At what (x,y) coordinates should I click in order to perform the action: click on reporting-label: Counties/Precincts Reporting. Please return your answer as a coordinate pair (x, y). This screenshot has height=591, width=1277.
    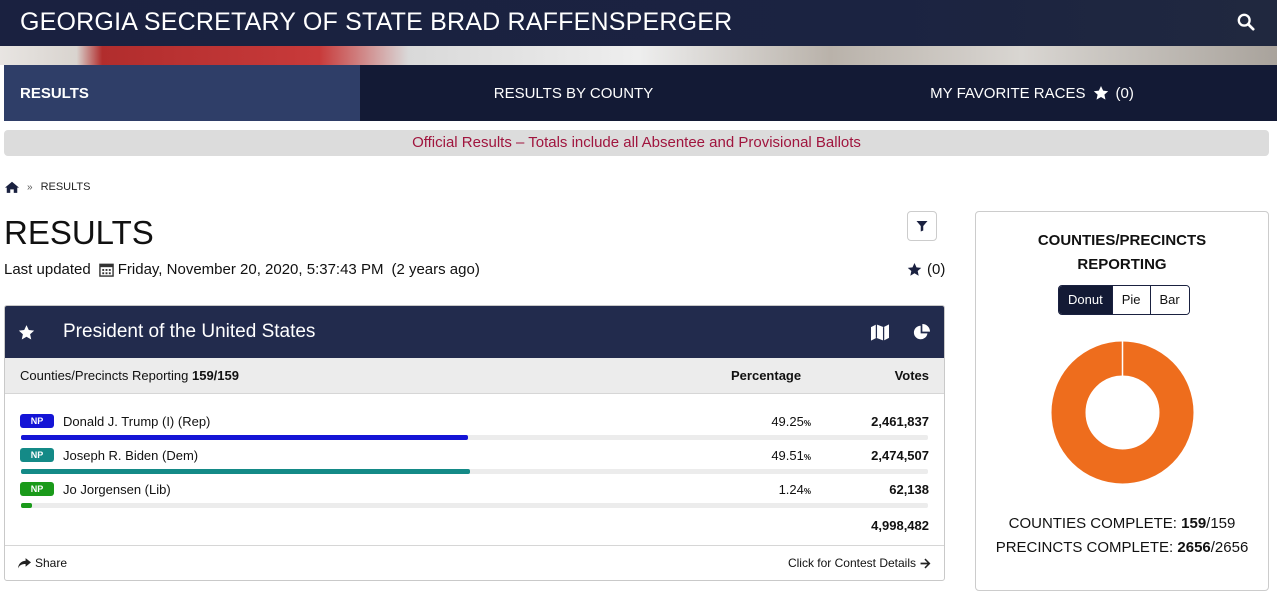
    Looking at the image, I should click on (104, 375).